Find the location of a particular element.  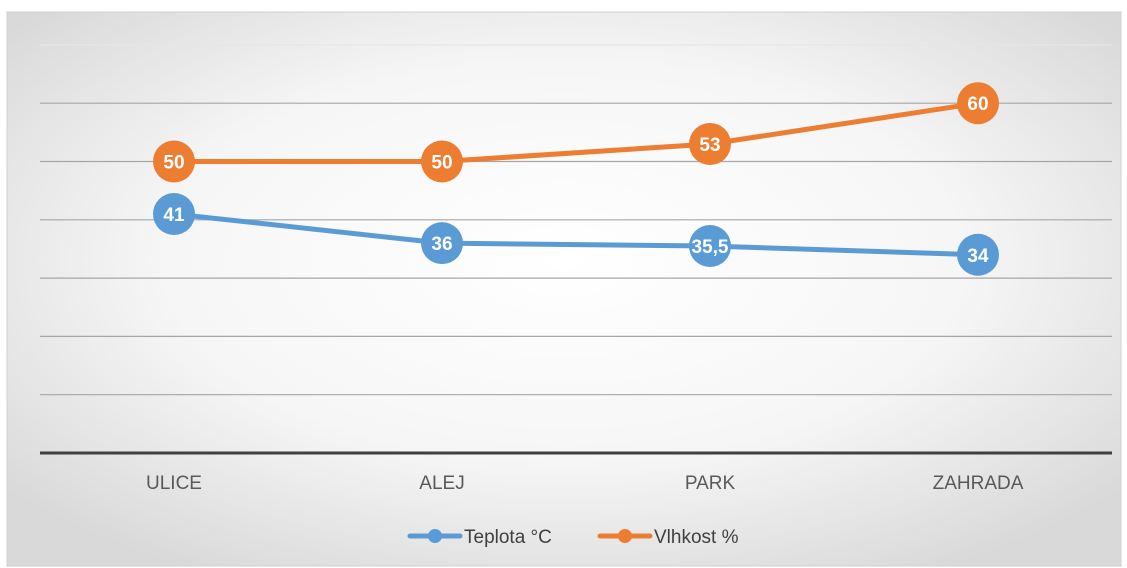

legend-label-0: Teplota °C is located at coordinates (508, 537).